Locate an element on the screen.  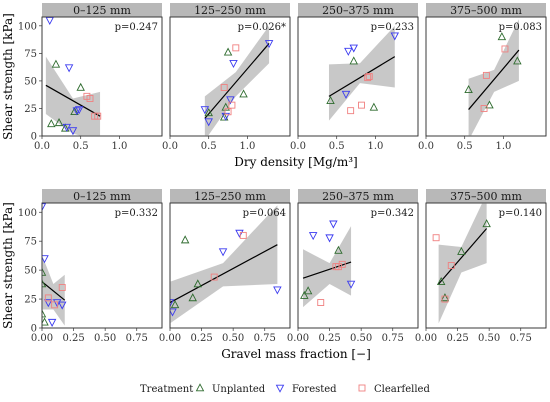
panel-0-1: 125–250 mm p=0.026* 0.0 0.5 1.0 is located at coordinates (226, 77).